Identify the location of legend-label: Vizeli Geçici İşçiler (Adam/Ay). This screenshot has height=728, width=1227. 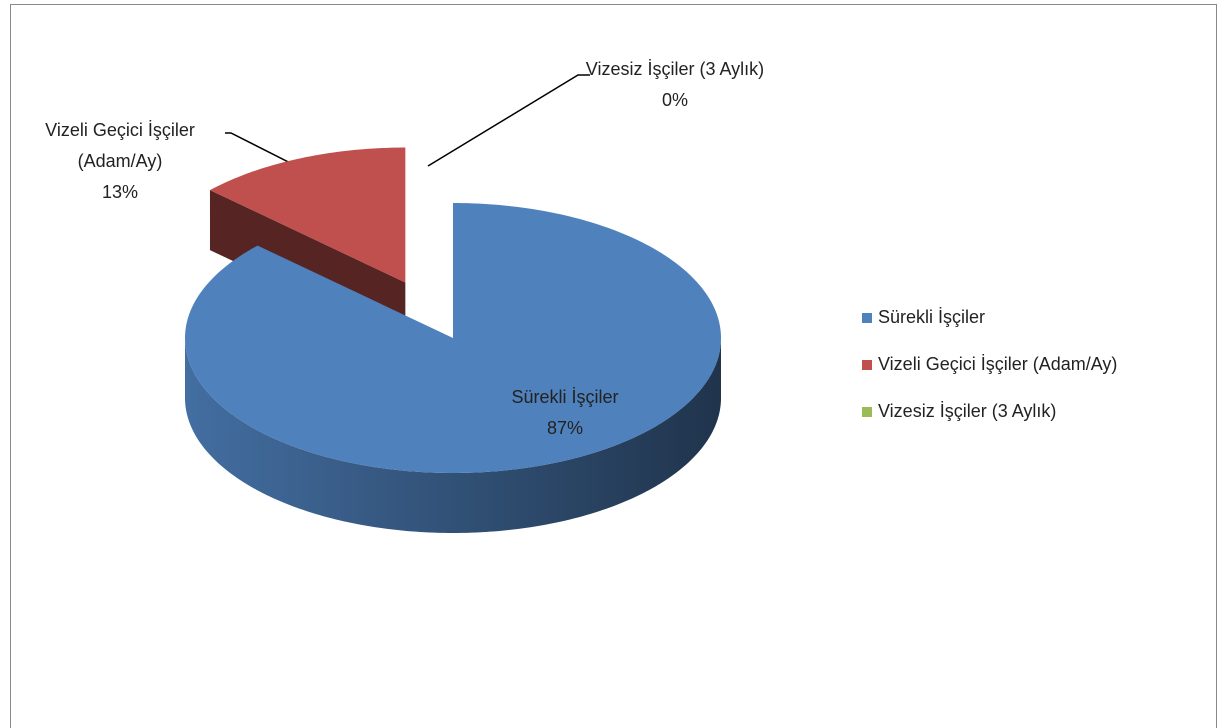
(997, 364).